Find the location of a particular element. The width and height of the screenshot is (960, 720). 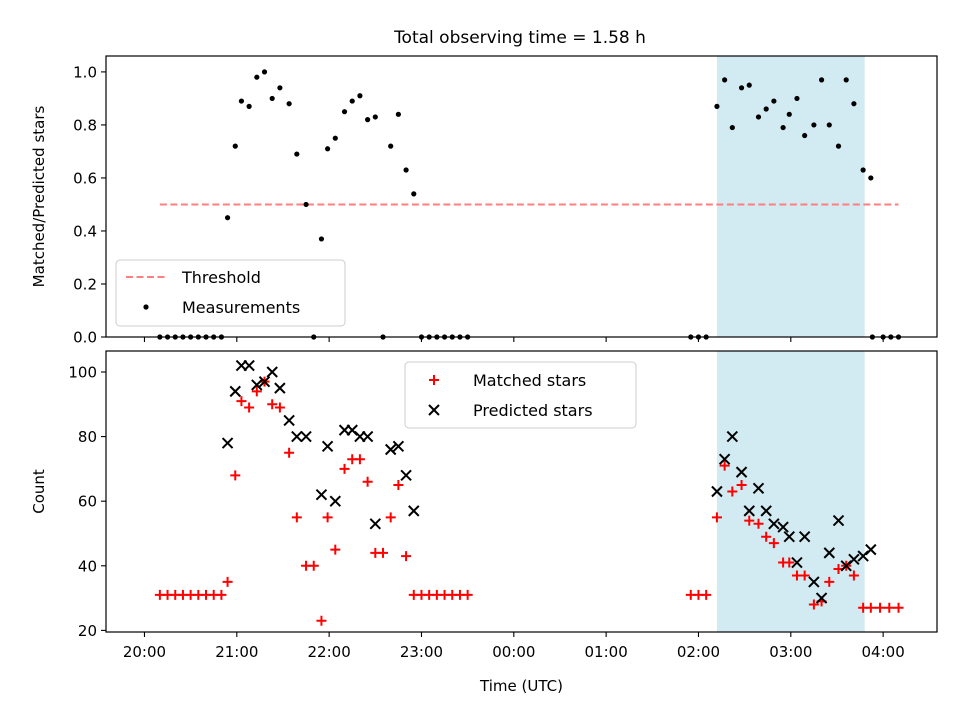

x-tick-label: 21:00 is located at coordinates (236, 652).